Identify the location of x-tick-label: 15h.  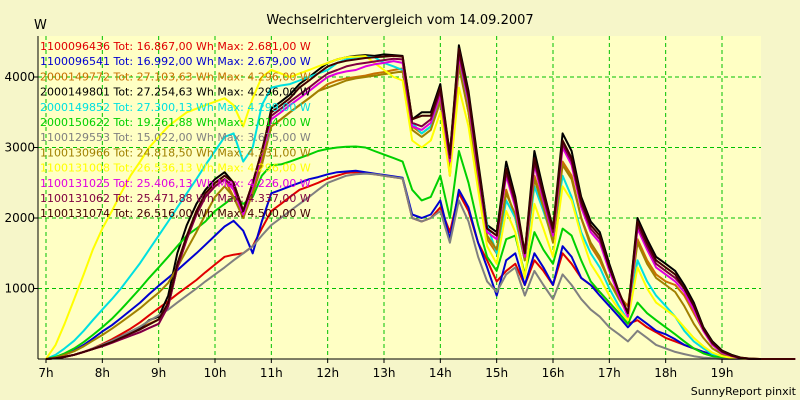
(496, 373).